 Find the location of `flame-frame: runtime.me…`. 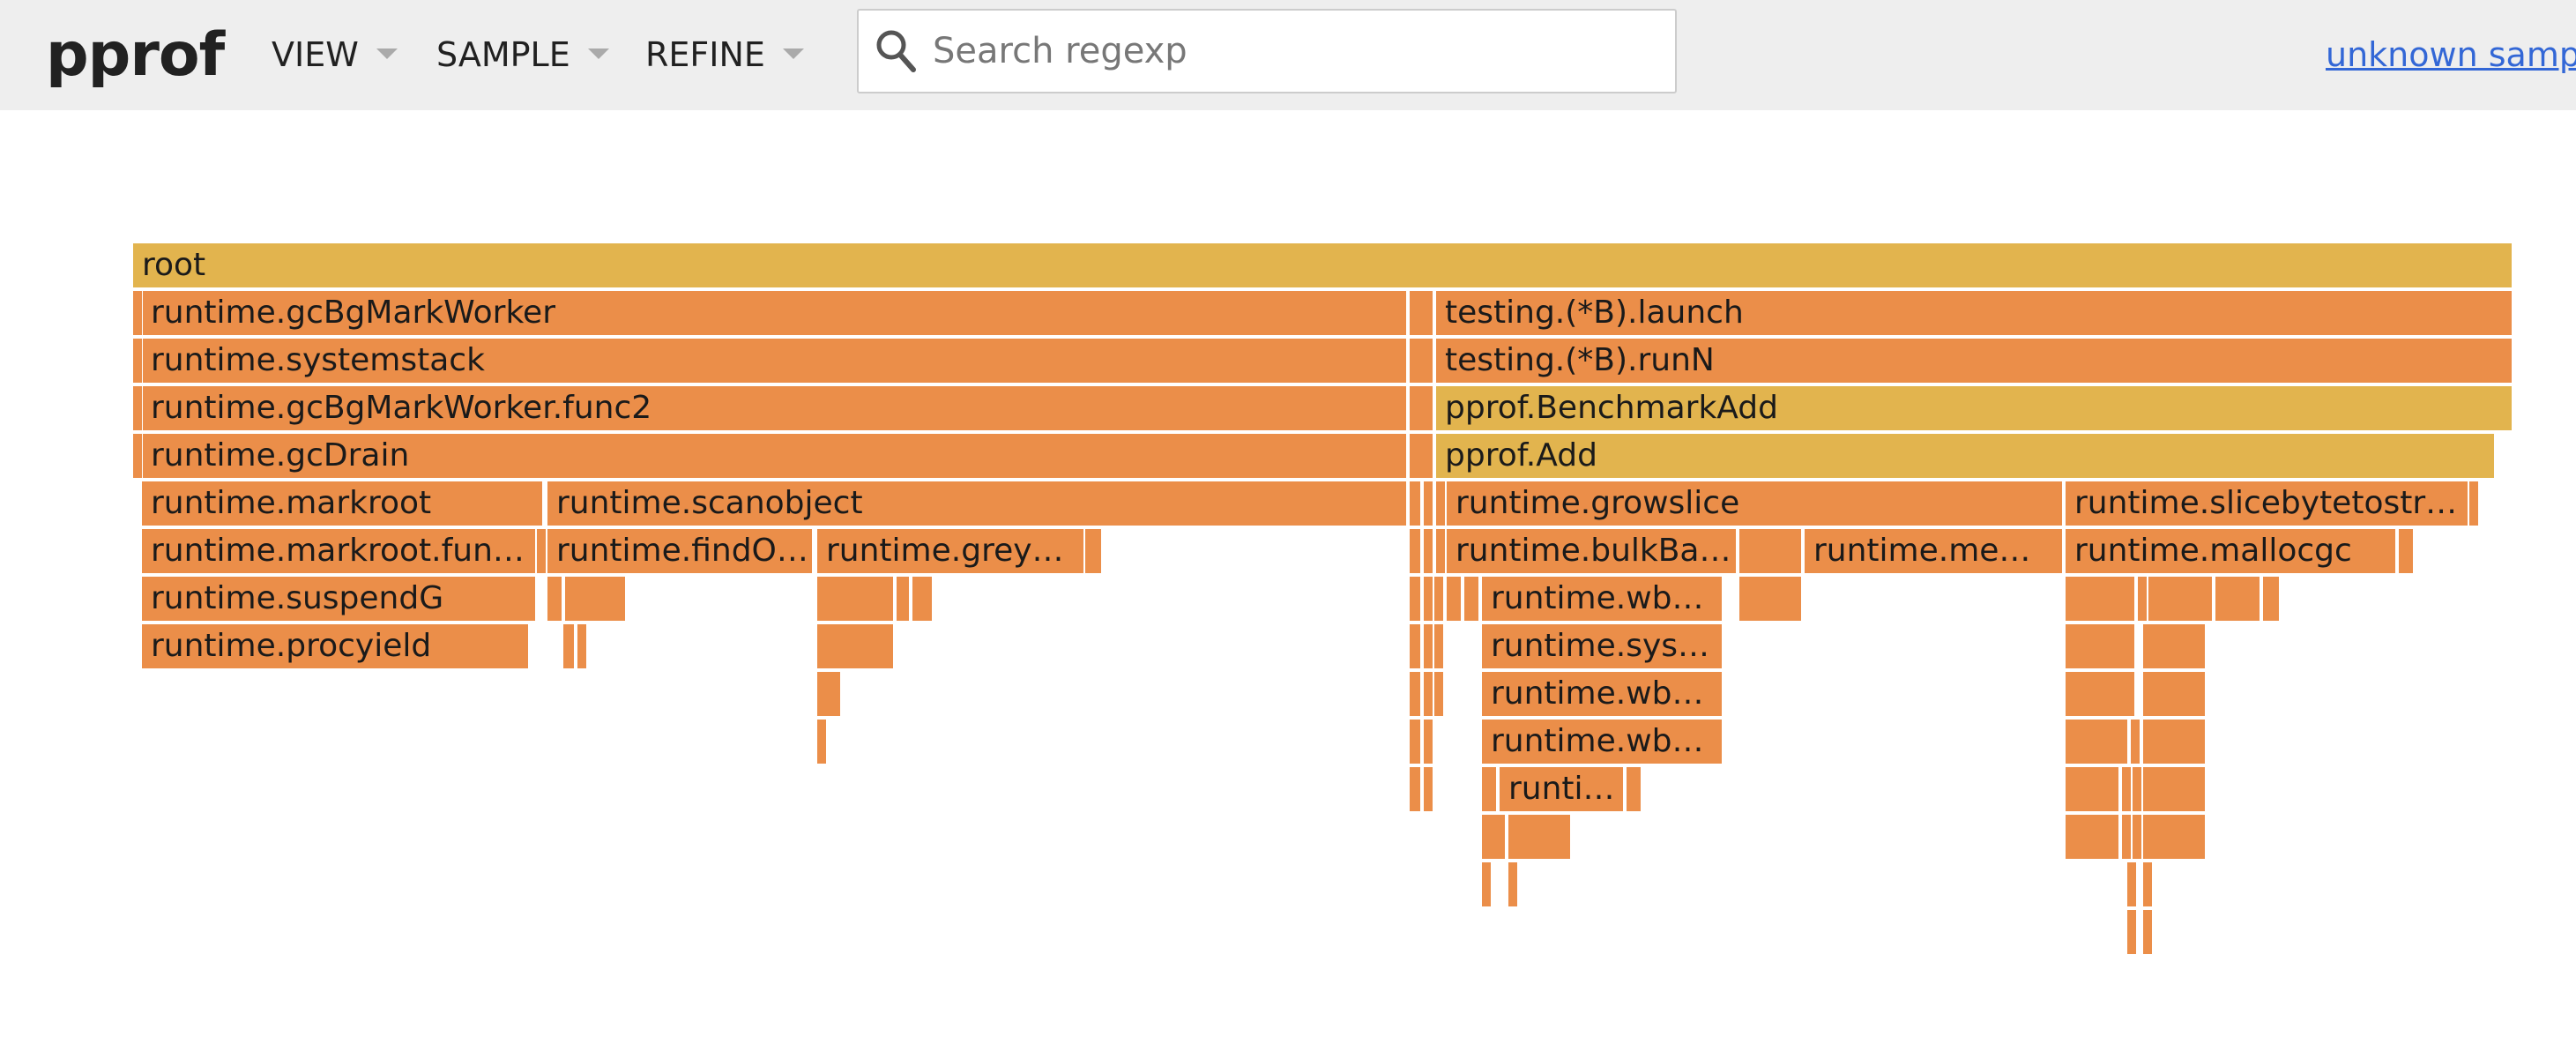

flame-frame: runtime.me… is located at coordinates (1934, 551).